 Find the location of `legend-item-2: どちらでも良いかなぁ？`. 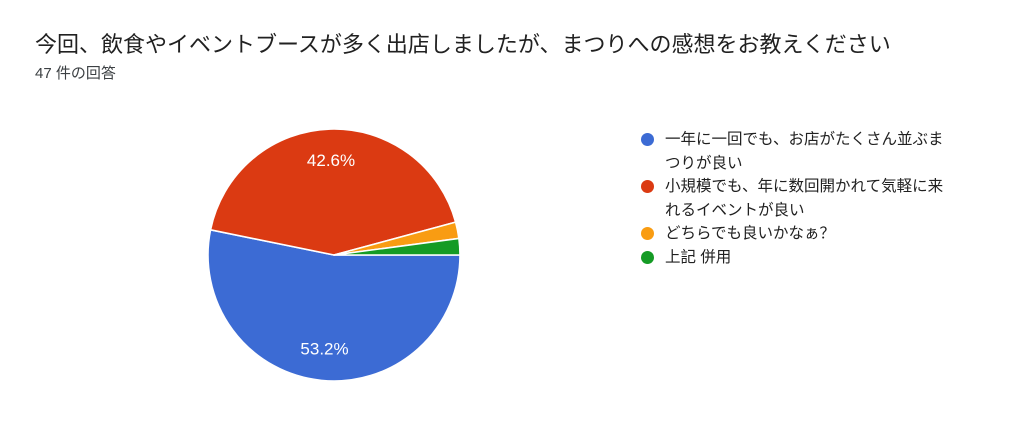

legend-item-2: どちらでも良いかなぁ？ is located at coordinates (806, 234).